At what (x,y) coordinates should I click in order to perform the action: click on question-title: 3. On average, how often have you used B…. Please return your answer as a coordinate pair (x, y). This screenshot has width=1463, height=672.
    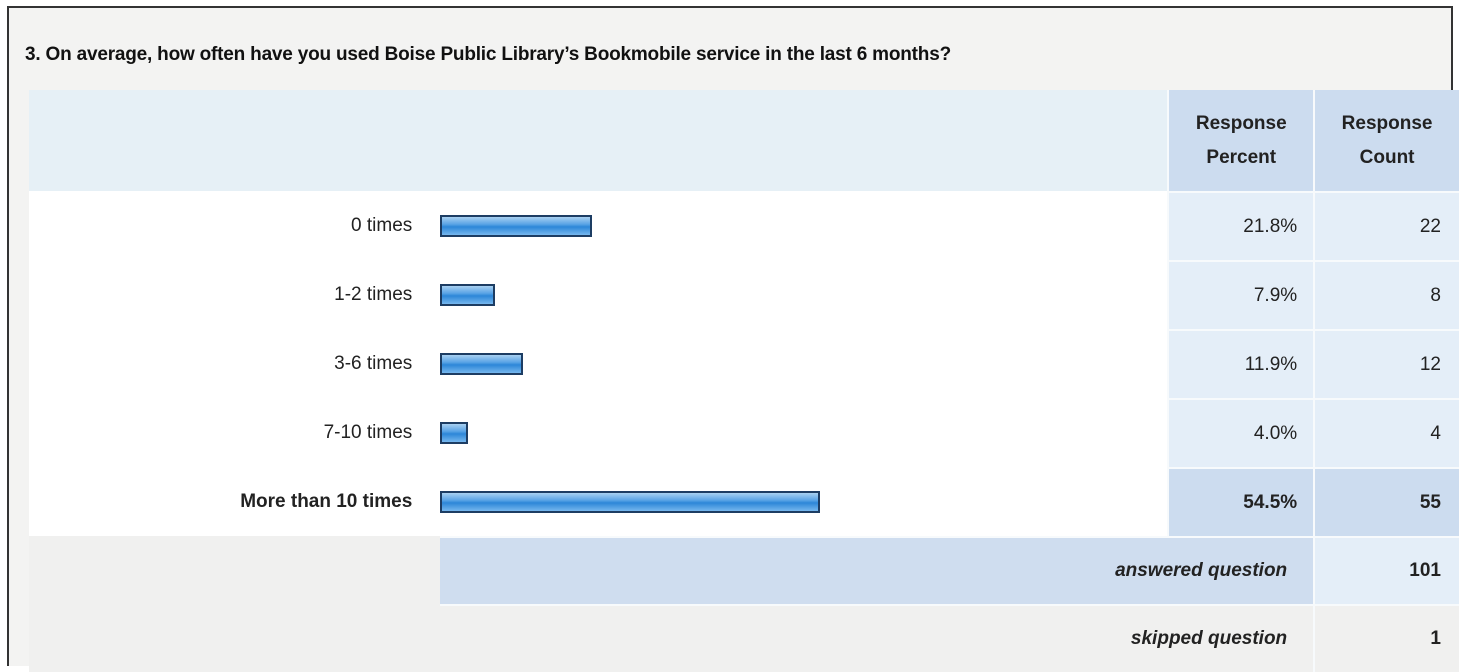
    Looking at the image, I should click on (488, 54).